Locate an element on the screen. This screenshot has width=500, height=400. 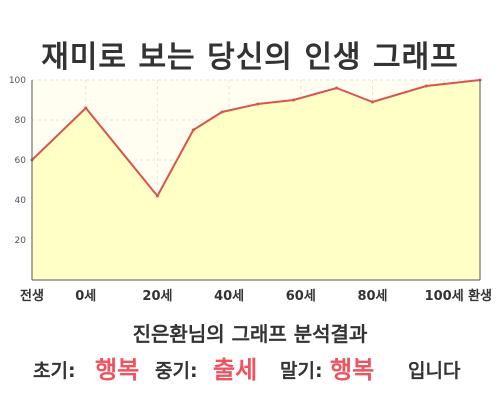
early-label: 초기: is located at coordinates (54, 371).